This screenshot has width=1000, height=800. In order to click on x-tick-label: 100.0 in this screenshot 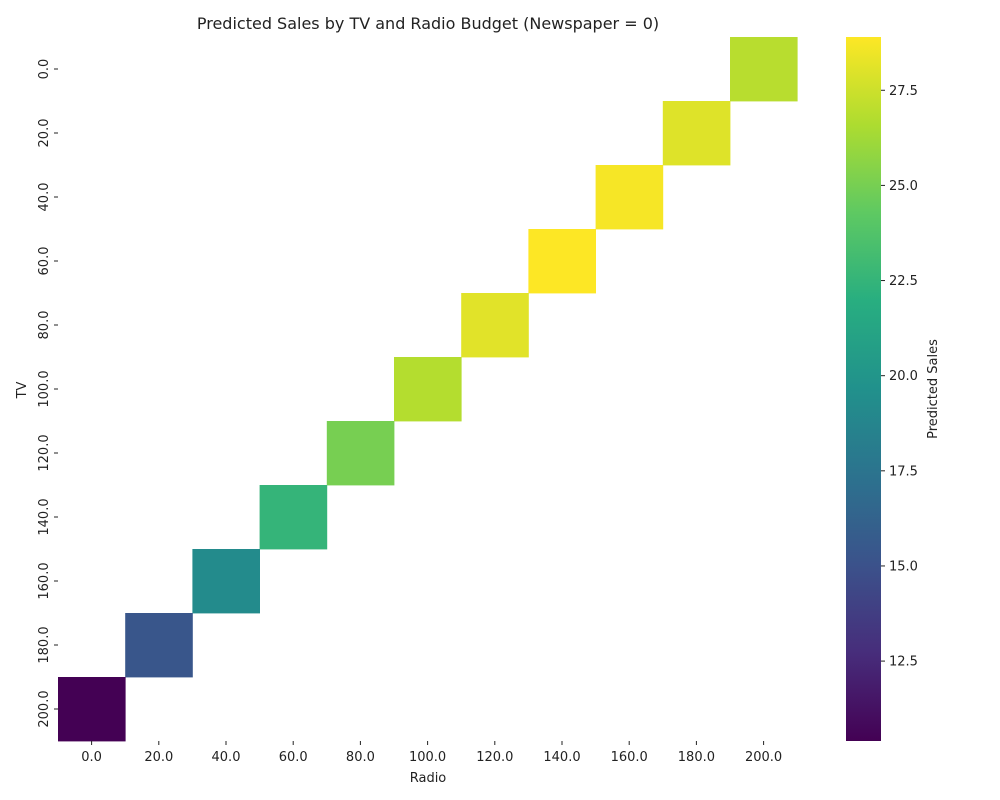, I will do `click(427, 757)`.